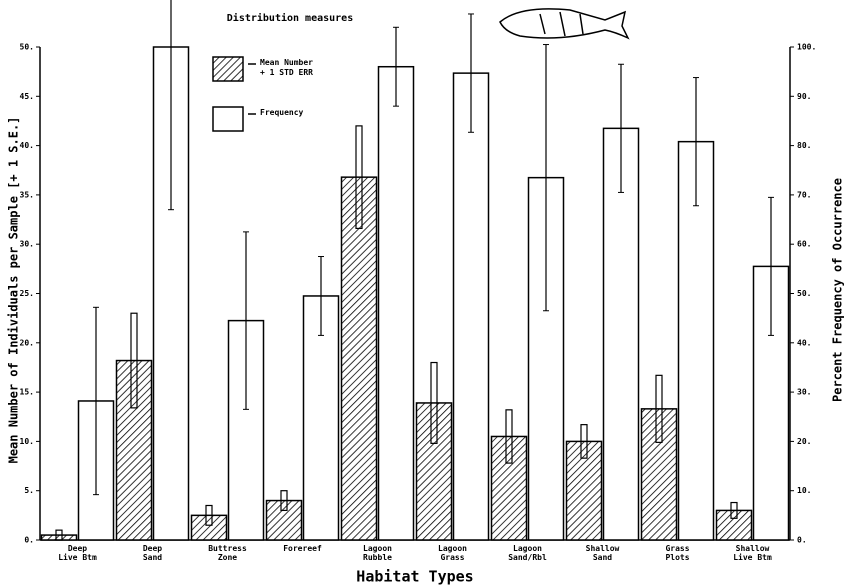  Describe the element at coordinates (452, 553) in the screenshot. I see `x-tick-label: Lagoon Grass` at that location.